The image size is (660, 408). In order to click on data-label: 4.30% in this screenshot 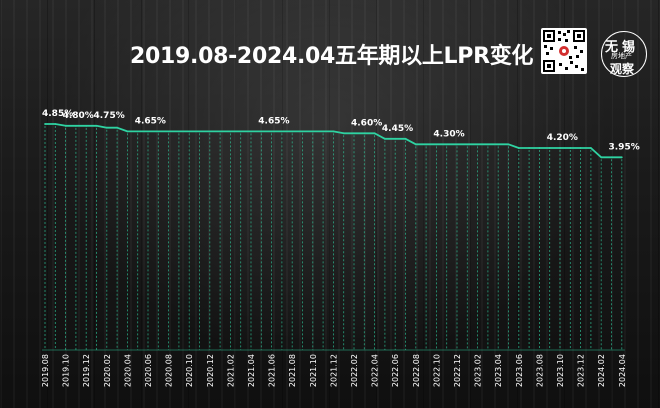, I will do `click(448, 134)`.